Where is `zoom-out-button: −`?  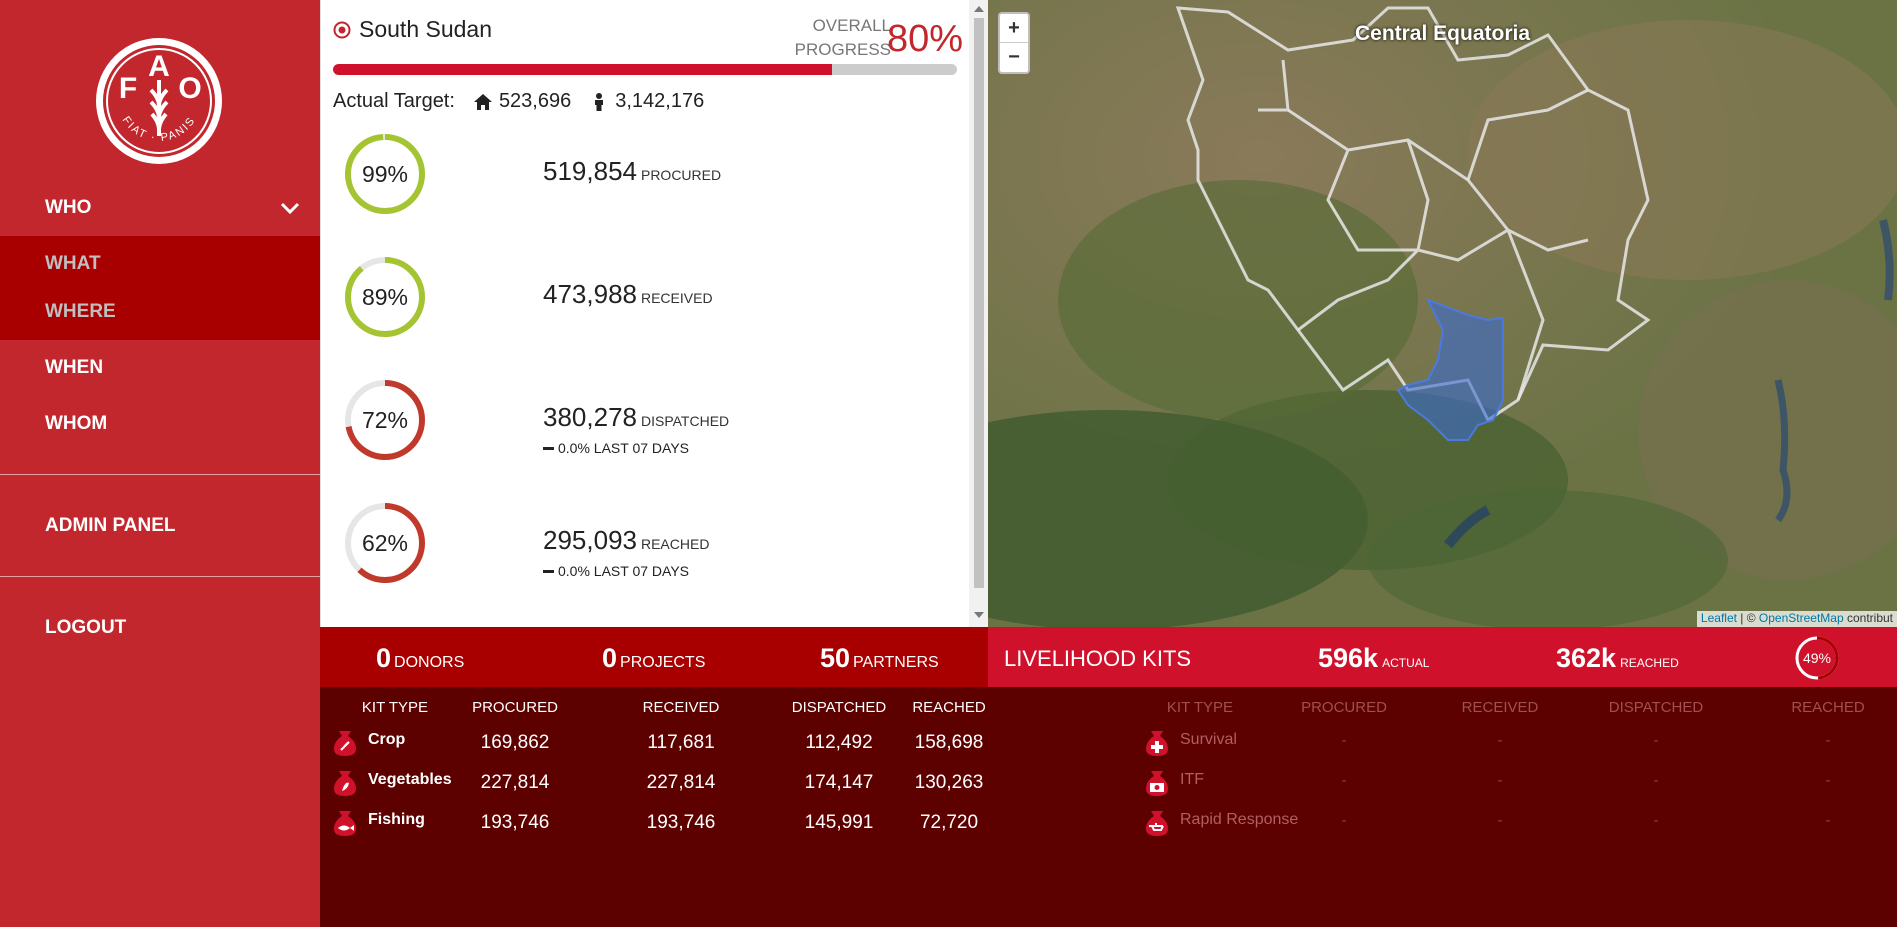
zoom-out-button: − is located at coordinates (1014, 57).